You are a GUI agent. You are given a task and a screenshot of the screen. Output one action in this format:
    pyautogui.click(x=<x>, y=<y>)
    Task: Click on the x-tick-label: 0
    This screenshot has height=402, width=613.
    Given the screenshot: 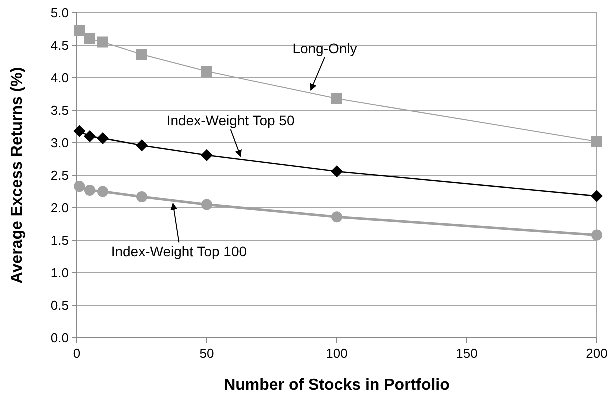 What is the action you would take?
    pyautogui.click(x=77, y=353)
    